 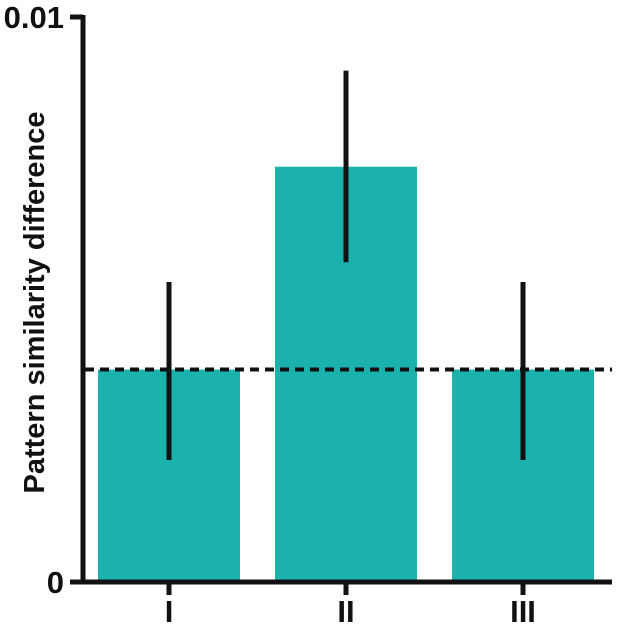 What do you see at coordinates (169, 610) in the screenshot?
I see `x-tick-label: I` at bounding box center [169, 610].